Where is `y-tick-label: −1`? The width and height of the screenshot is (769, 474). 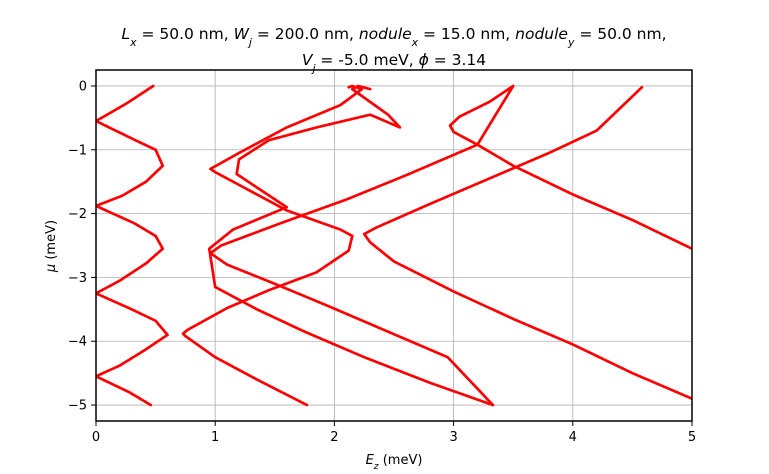
y-tick-label: −1 is located at coordinates (77, 150).